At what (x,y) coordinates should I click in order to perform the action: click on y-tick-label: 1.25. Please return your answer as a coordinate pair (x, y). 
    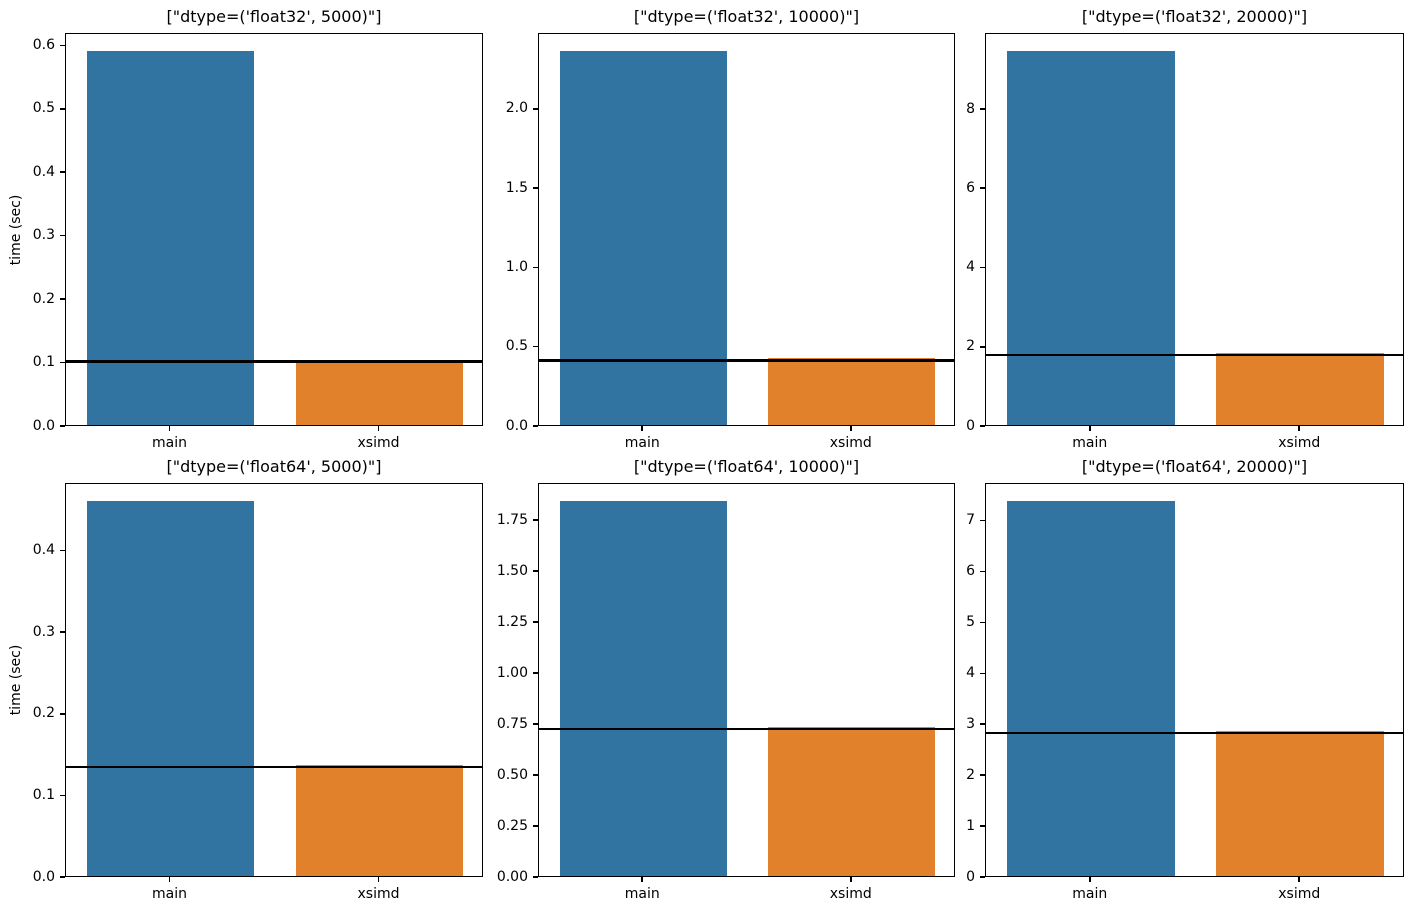
    Looking at the image, I should click on (512, 621).